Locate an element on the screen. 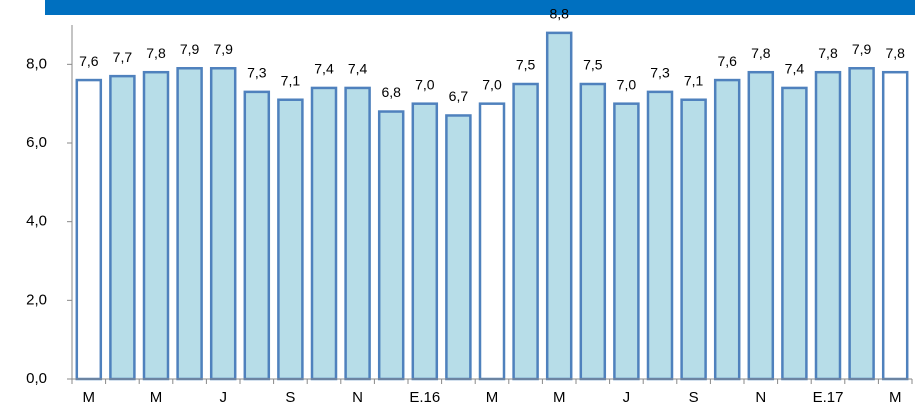 This screenshot has width=915, height=408. y-tick-label: 2,0 is located at coordinates (36, 299).